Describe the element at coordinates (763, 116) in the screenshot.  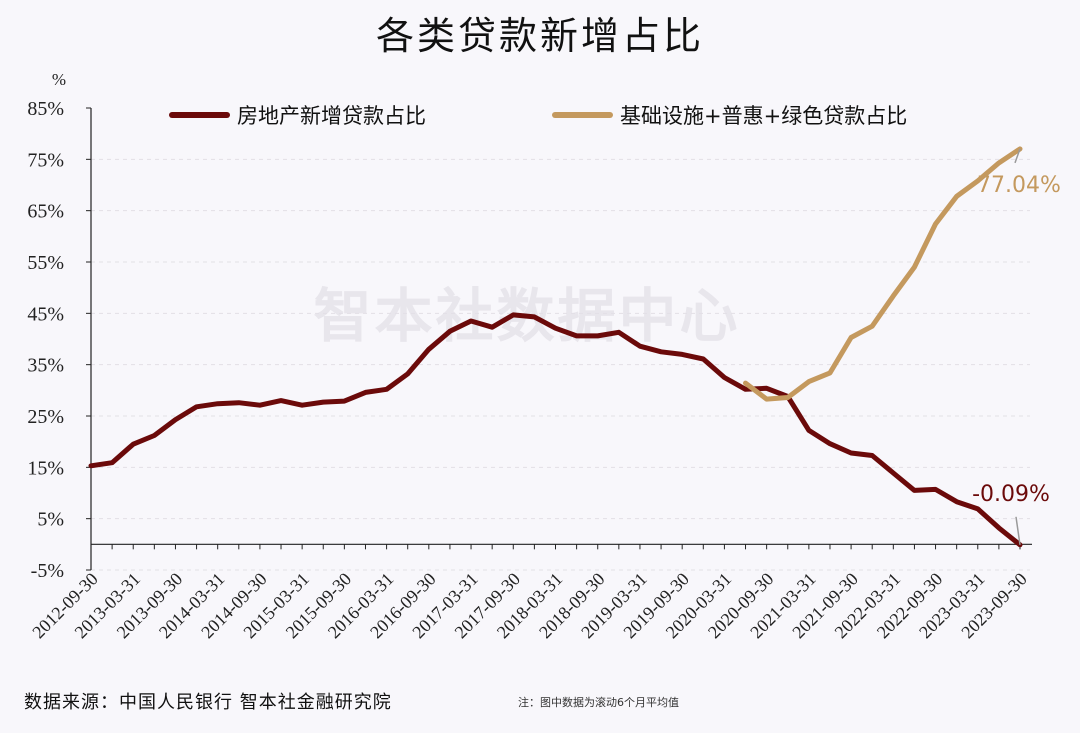
I see `legend-label-1: 基础设施+普惠+绿色贷款占比` at that location.